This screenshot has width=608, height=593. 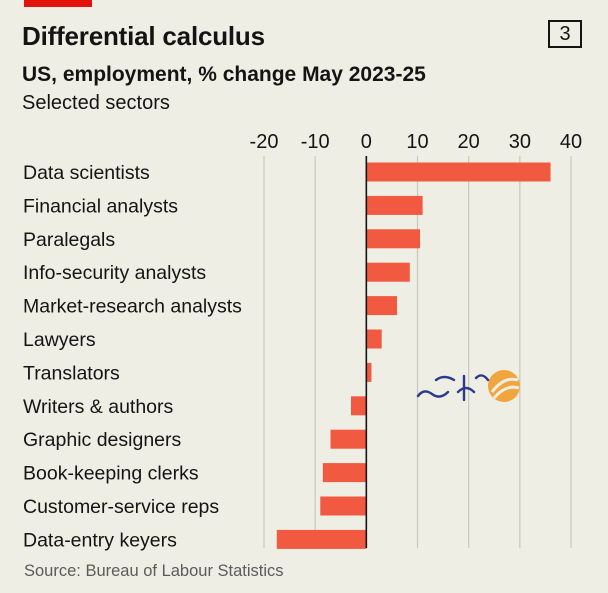 What do you see at coordinates (121, 507) in the screenshot?
I see `category-label: Customer-service reps` at bounding box center [121, 507].